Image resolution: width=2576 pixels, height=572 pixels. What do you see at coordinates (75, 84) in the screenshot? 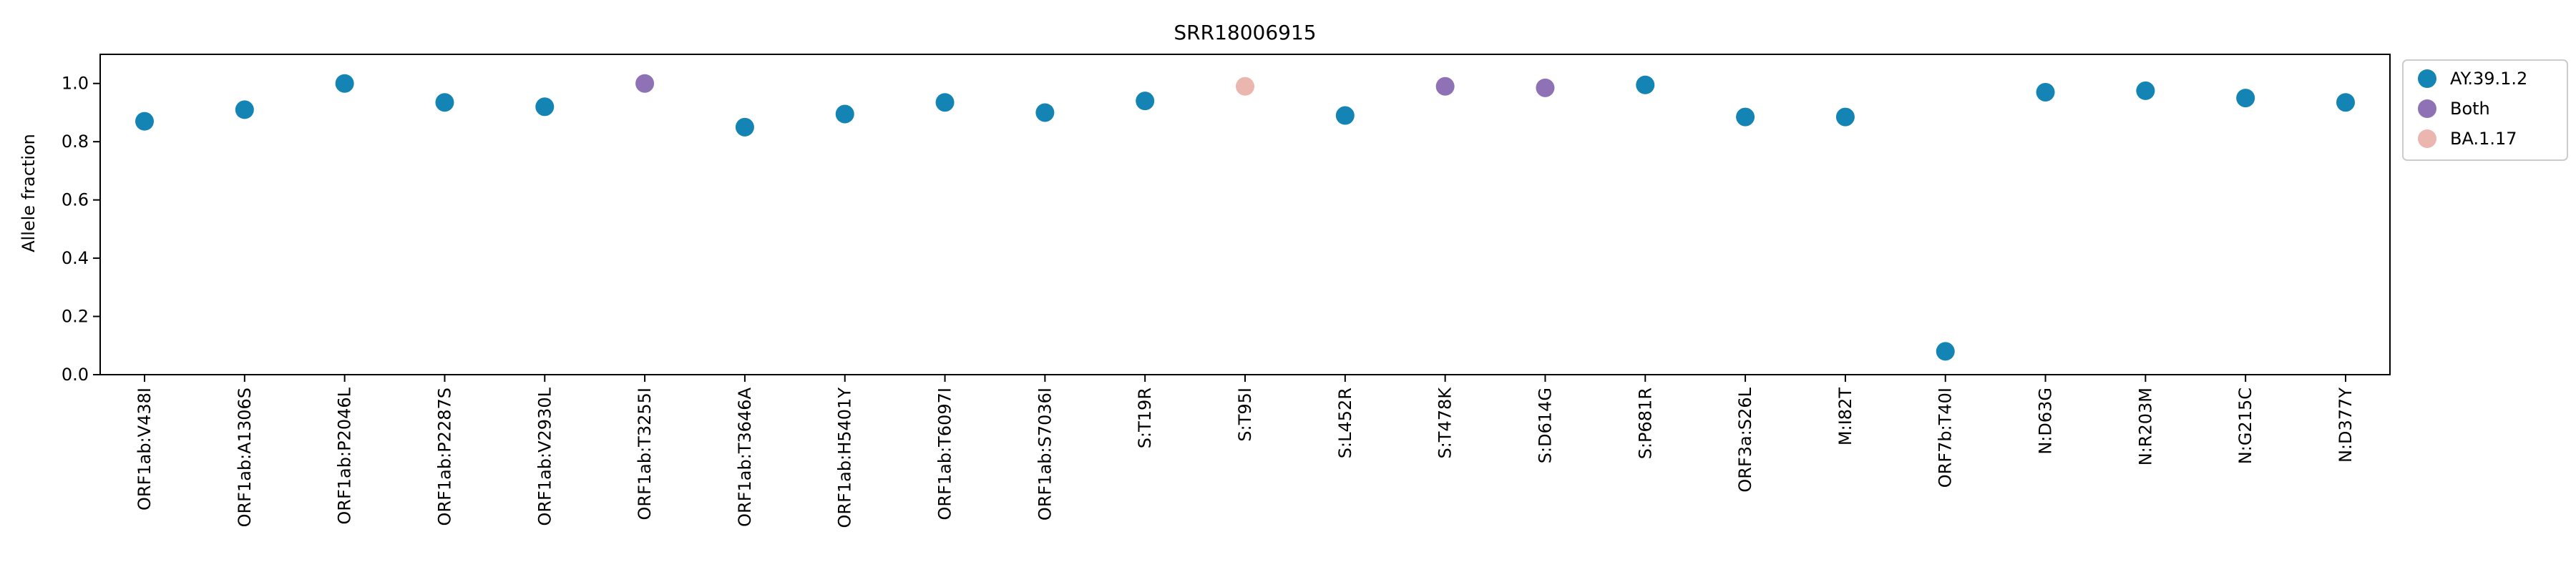
I see `y-tick-label: 1.0` at bounding box center [75, 84].